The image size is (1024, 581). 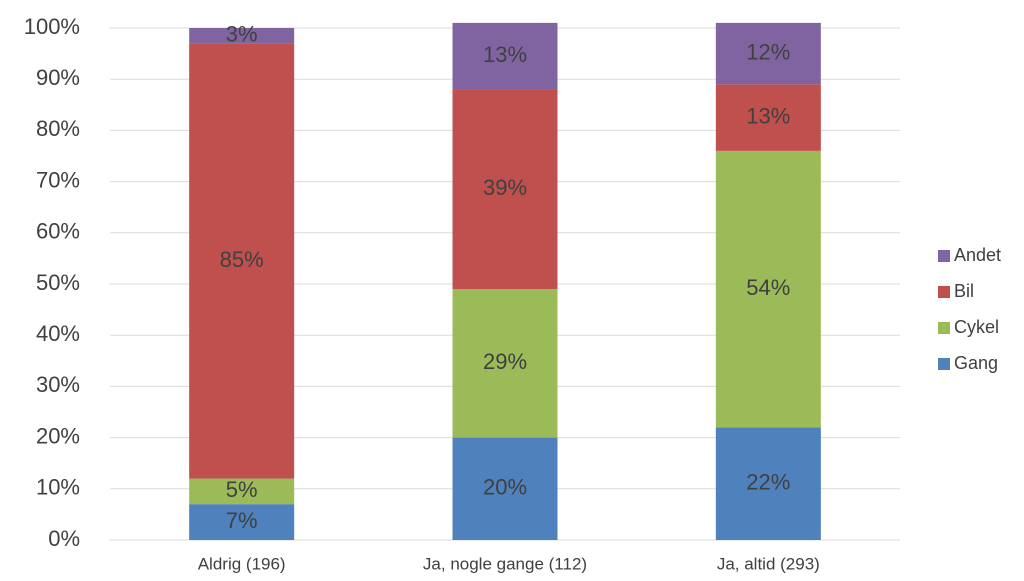 I want to click on data-label: 5%, so click(x=242, y=489).